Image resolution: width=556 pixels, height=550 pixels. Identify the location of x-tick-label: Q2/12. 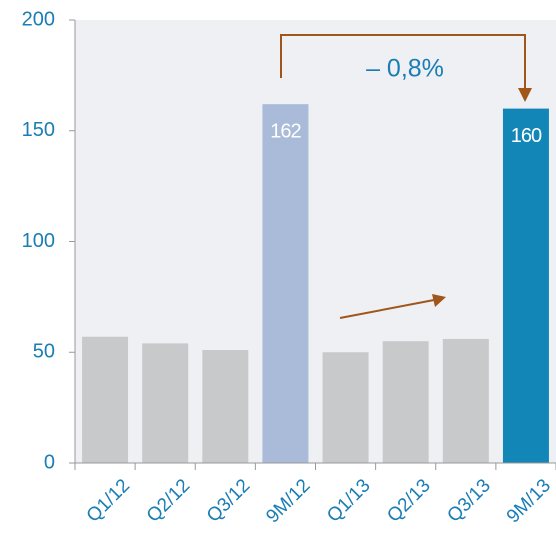
(168, 500).